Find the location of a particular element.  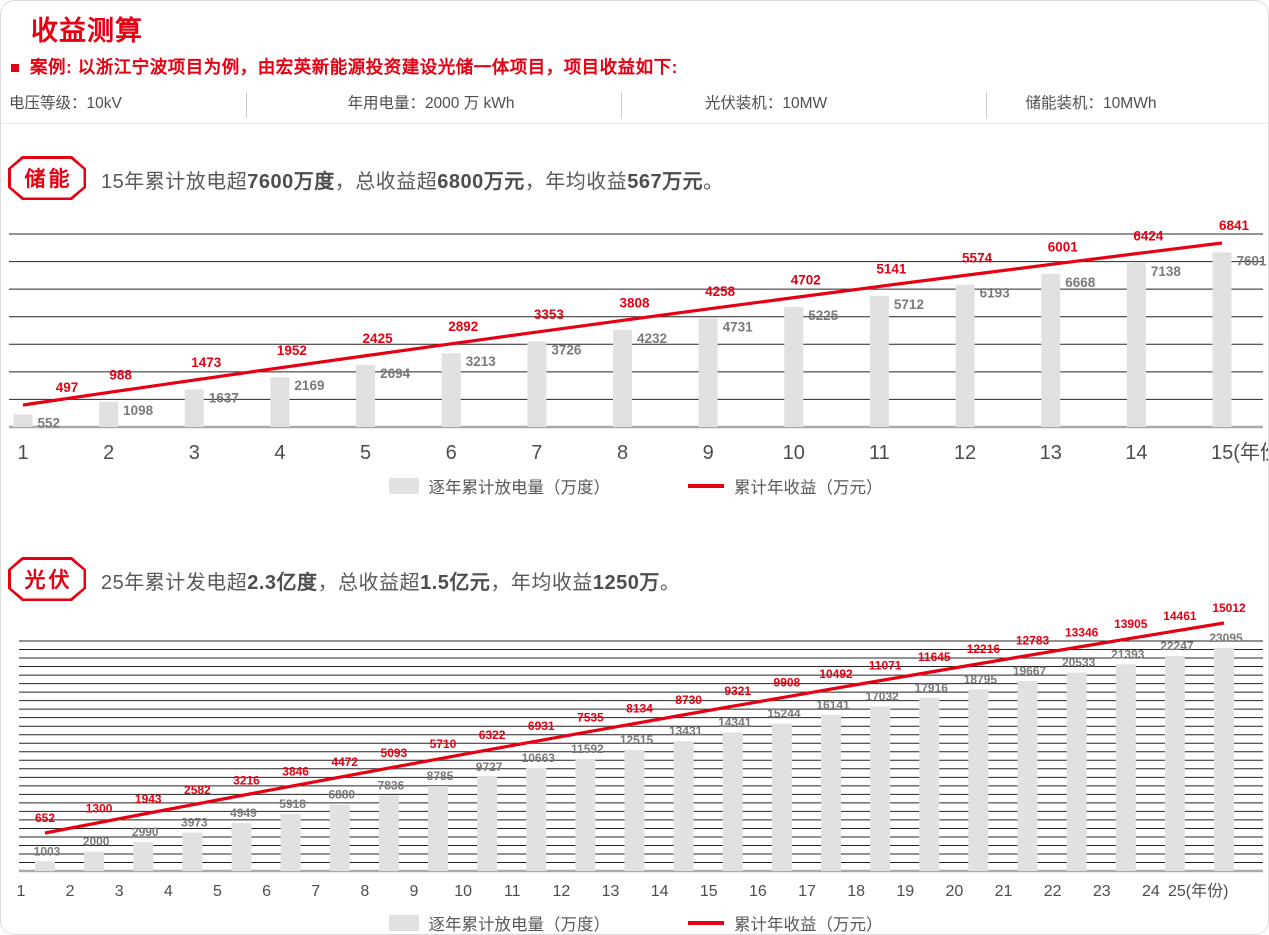

bar-label-year-18: 17032 is located at coordinates (882, 696).